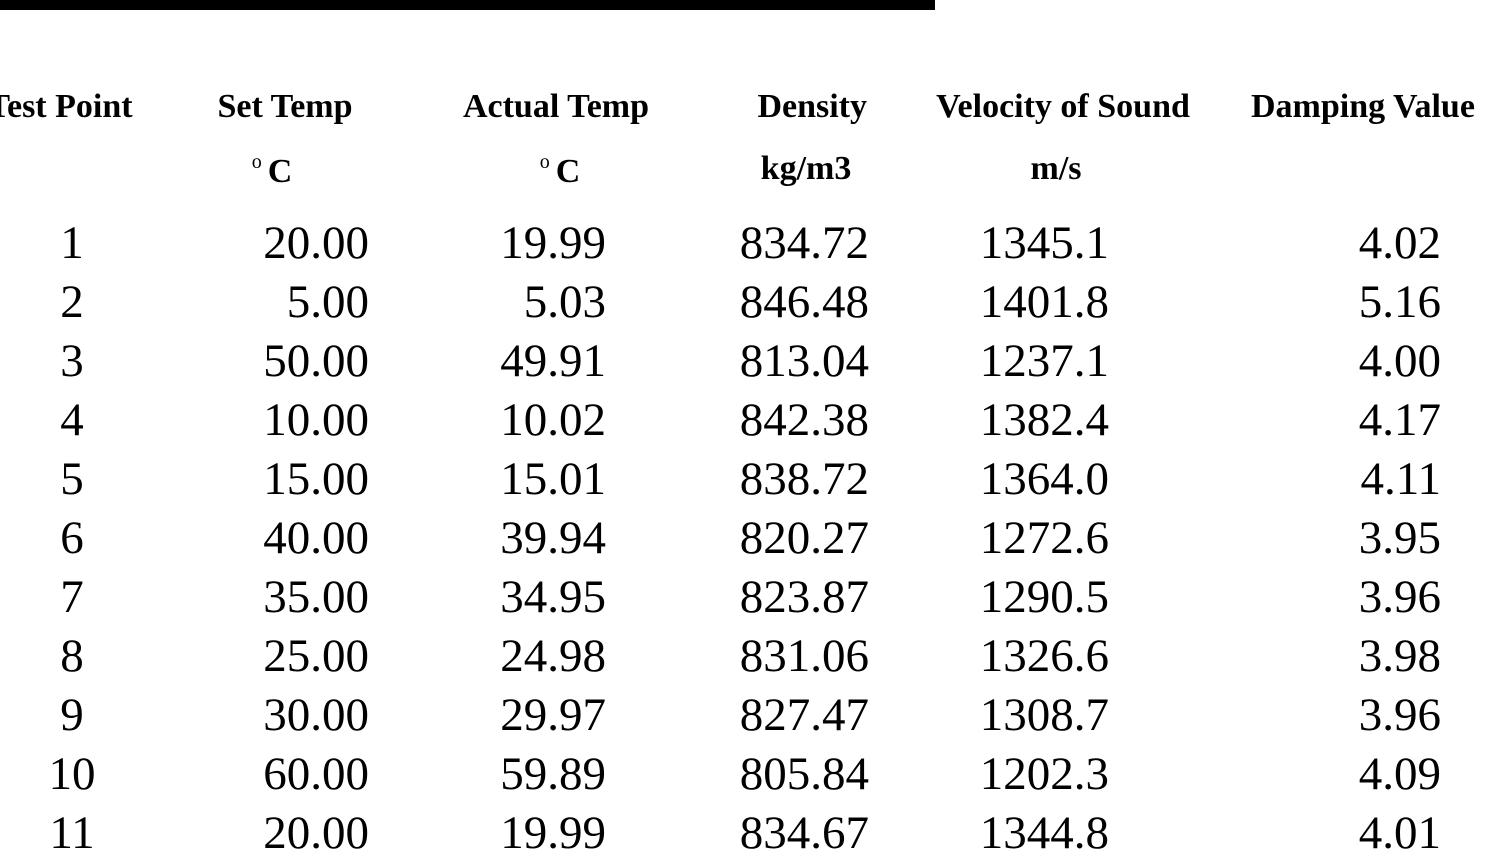 Image resolution: width=1487 pixels, height=862 pixels. What do you see at coordinates (804, 538) in the screenshot?
I see `table-cell: 820.27` at bounding box center [804, 538].